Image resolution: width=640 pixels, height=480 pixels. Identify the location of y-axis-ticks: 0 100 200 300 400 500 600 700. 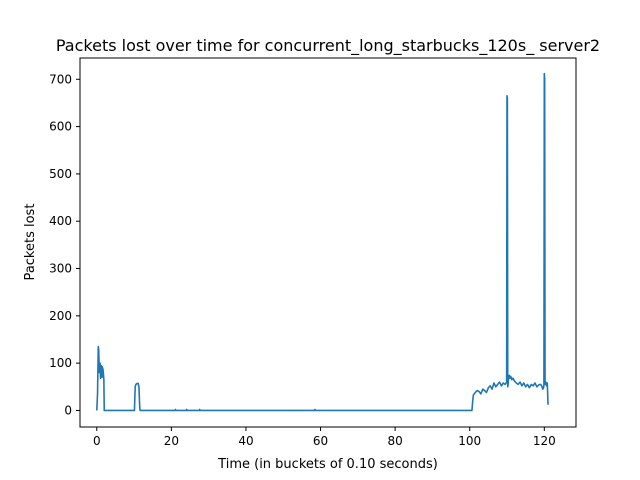
(64, 244).